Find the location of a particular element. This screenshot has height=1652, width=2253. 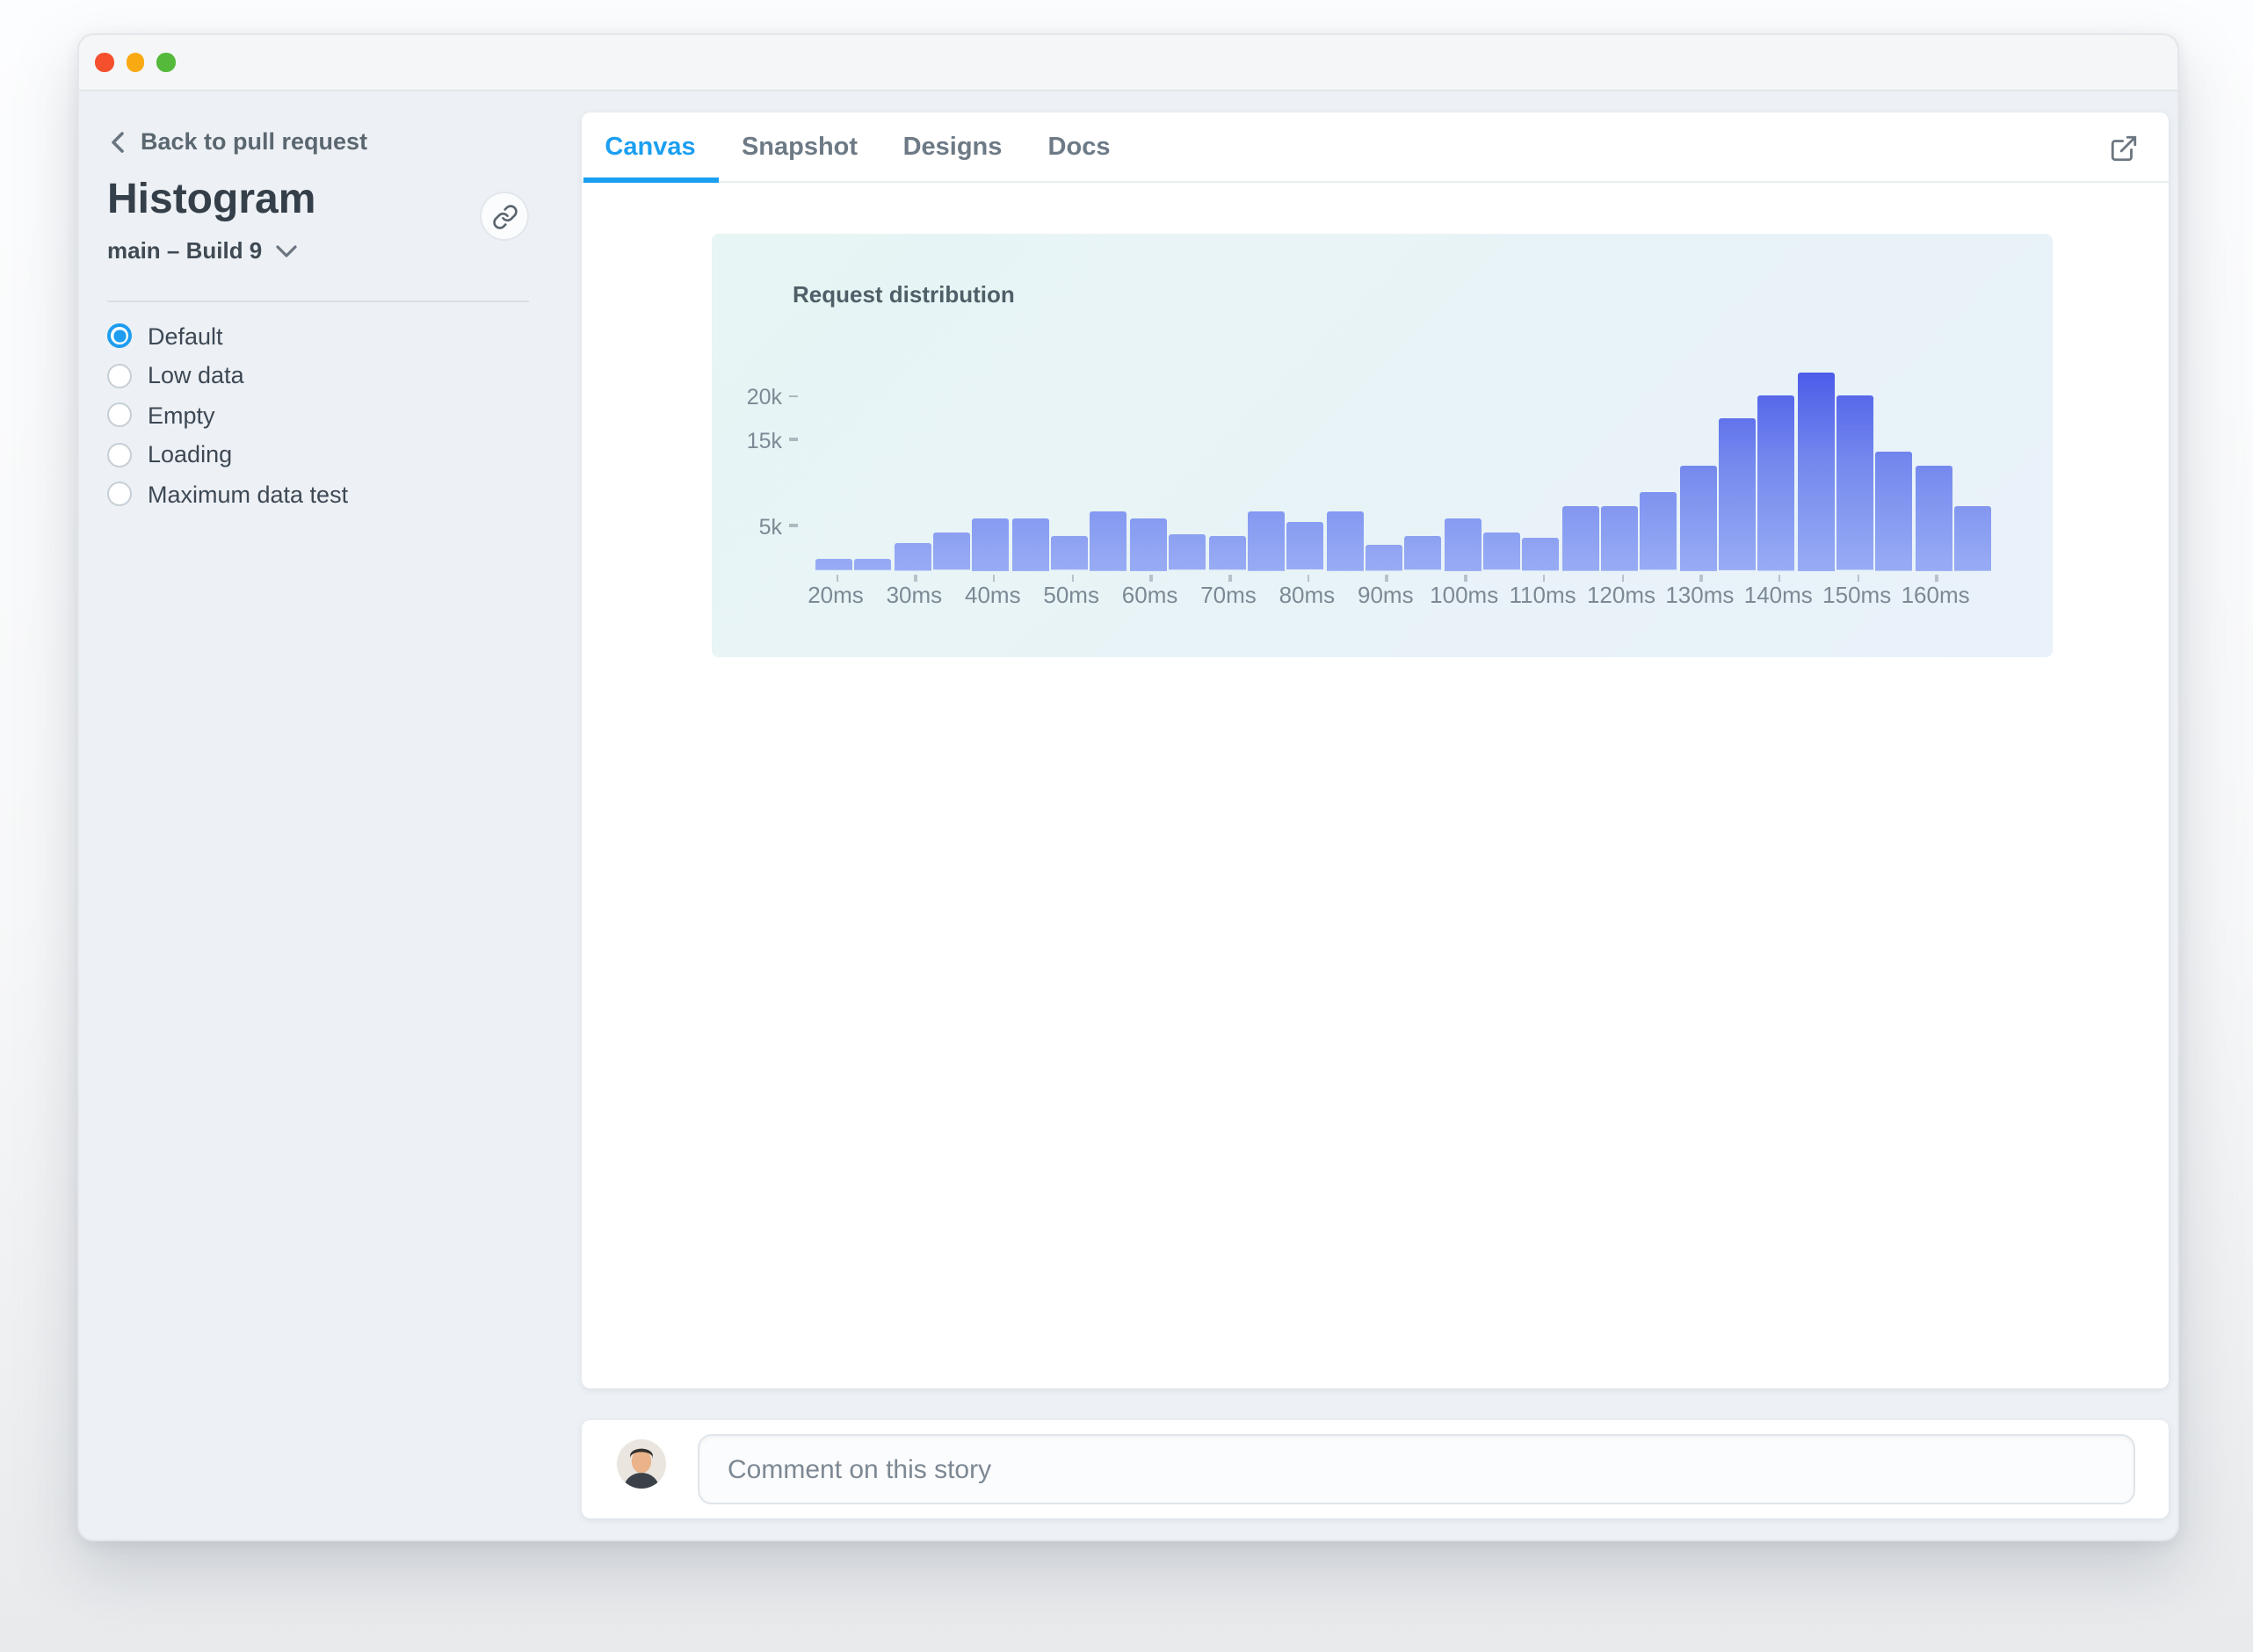

story-item-loading: Loading is located at coordinates (327, 455).